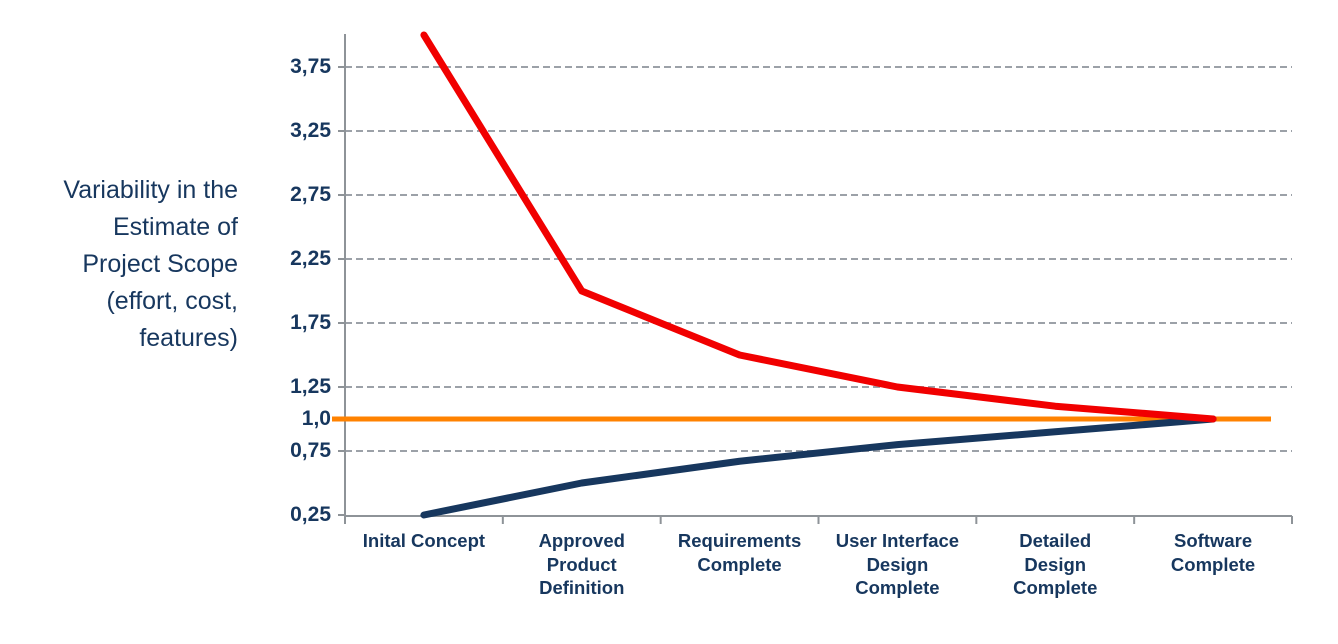 Image resolution: width=1338 pixels, height=644 pixels. I want to click on y-axis-tick-label: 1,25, so click(310, 386).